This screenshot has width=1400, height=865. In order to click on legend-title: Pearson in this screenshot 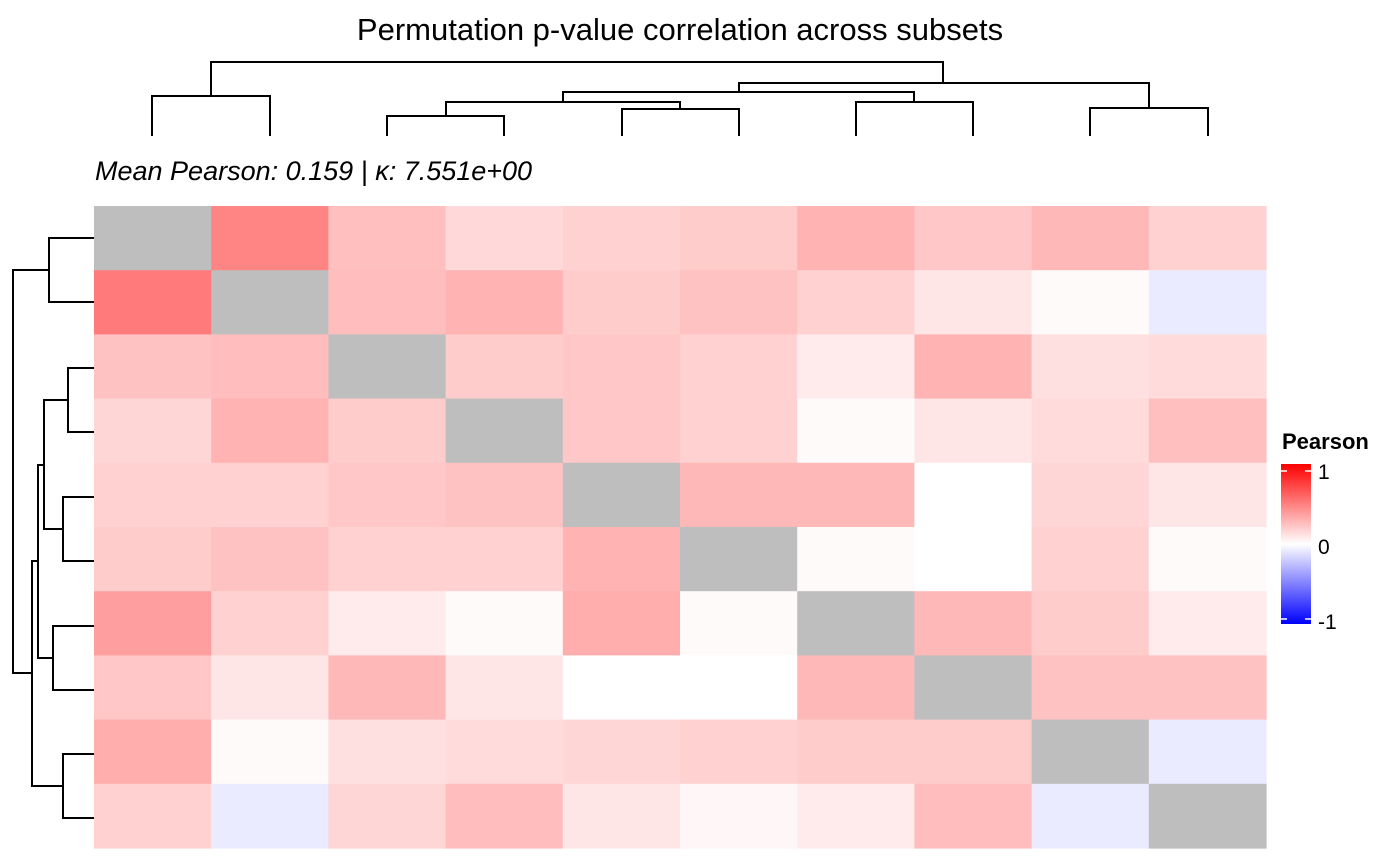, I will do `click(1325, 441)`.